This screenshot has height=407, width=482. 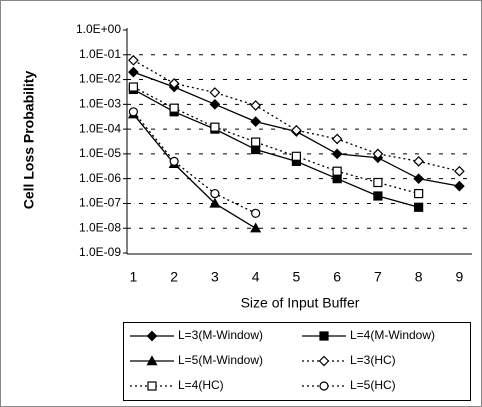 What do you see at coordinates (100, 104) in the screenshot?
I see `y-tick-label: 1.0E-03` at bounding box center [100, 104].